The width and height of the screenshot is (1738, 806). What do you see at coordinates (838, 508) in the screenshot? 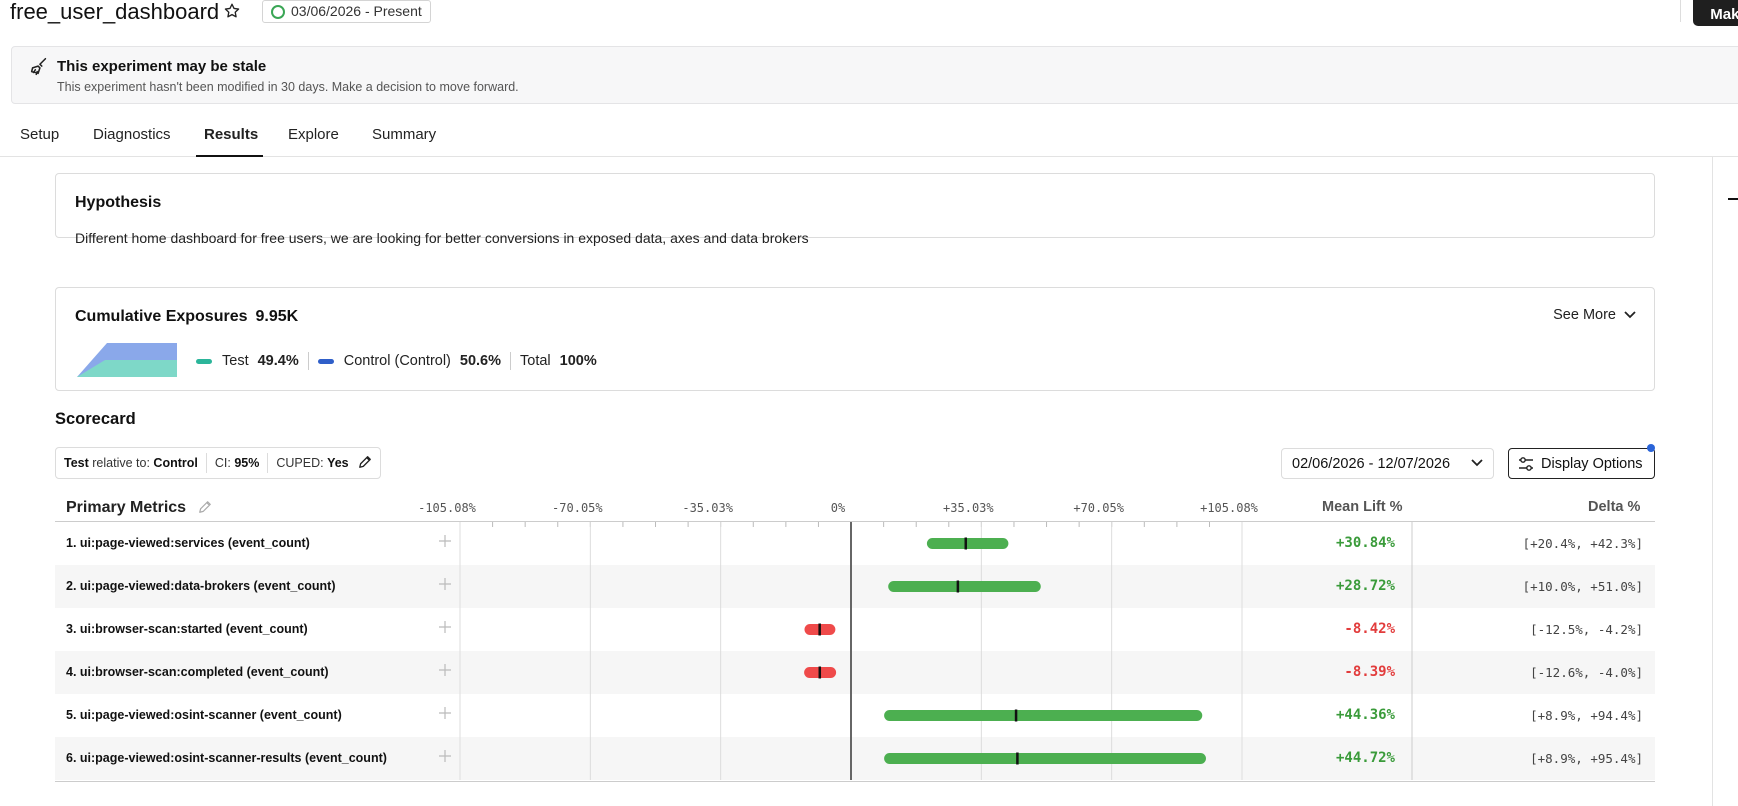
I see `axis-tick-label: 0%` at bounding box center [838, 508].